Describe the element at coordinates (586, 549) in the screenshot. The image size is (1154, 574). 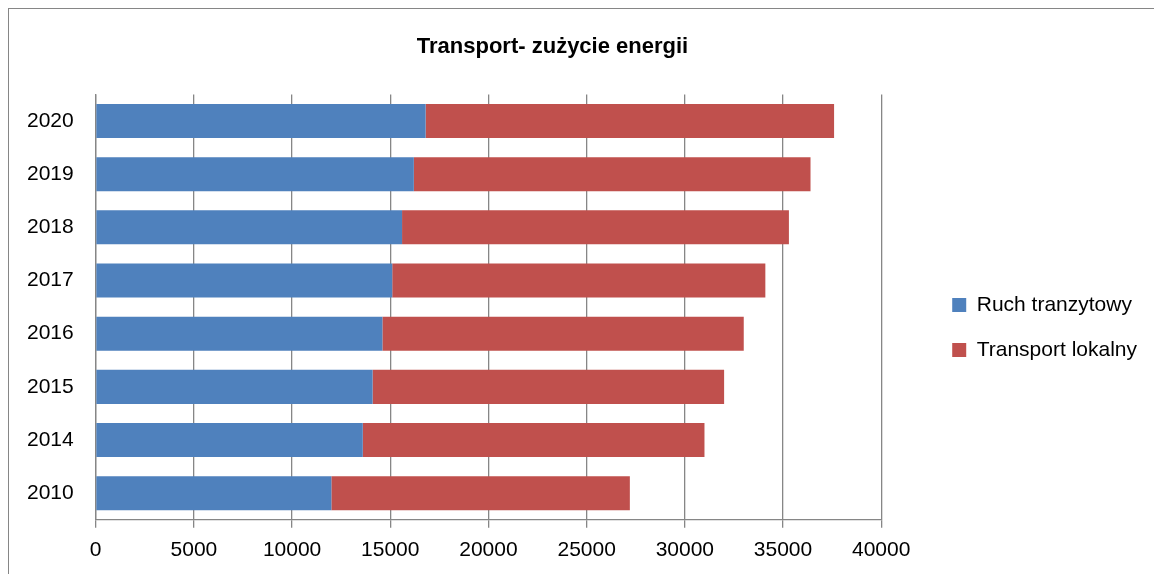
I see `x-tick-label: 25000` at that location.